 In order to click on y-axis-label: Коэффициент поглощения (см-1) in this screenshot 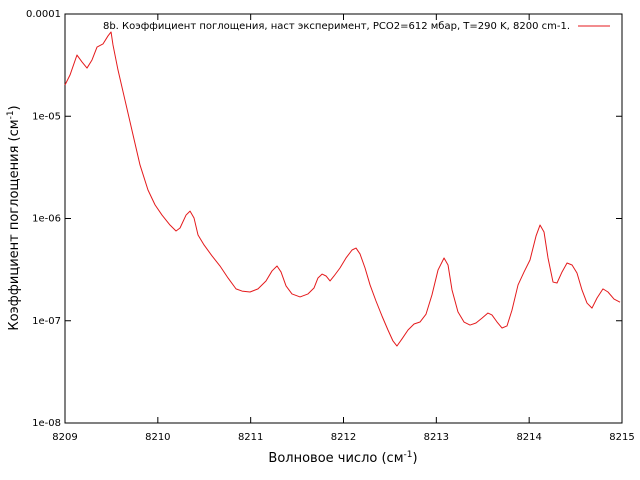, I will do `click(14, 217)`.